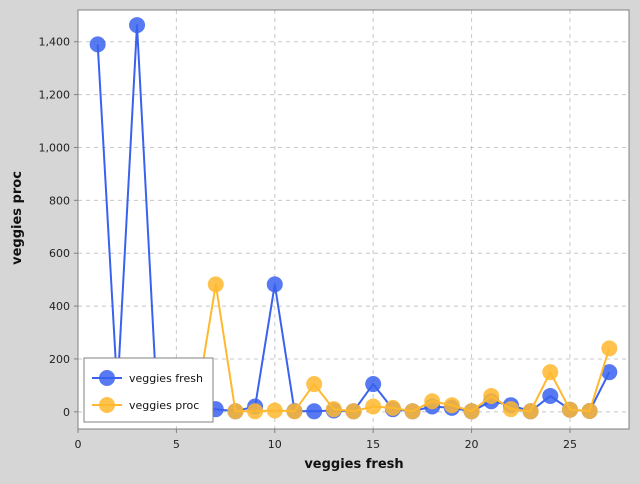  I want to click on x-tick-label: 20, so click(472, 444).